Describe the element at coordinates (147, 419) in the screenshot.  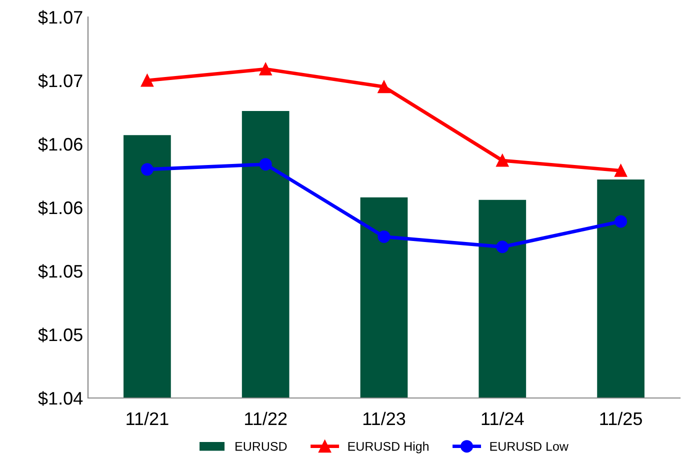
I see `x-tick-label: 11/21` at that location.